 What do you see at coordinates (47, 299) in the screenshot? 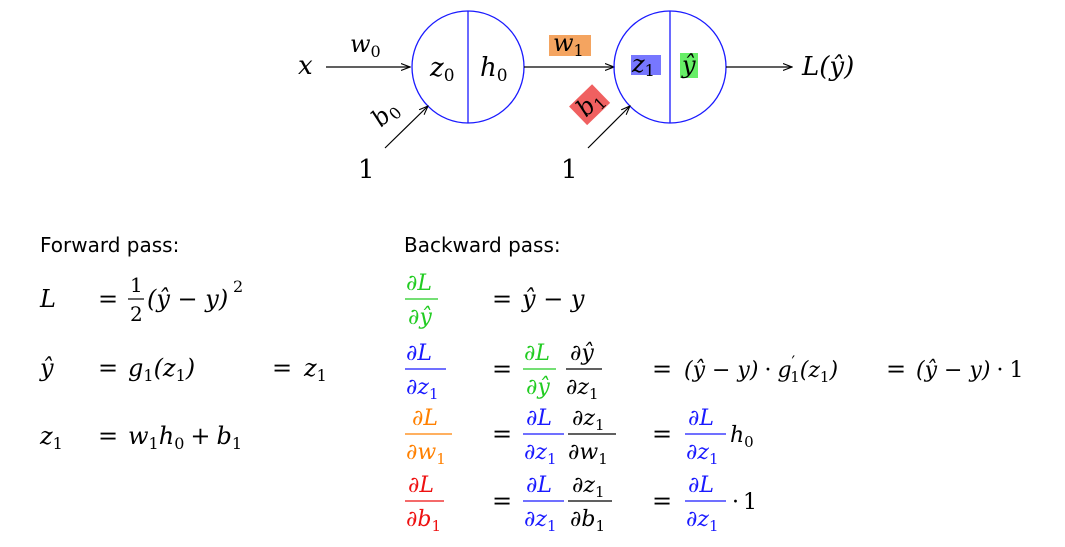
I see `fwd-L: L` at bounding box center [47, 299].